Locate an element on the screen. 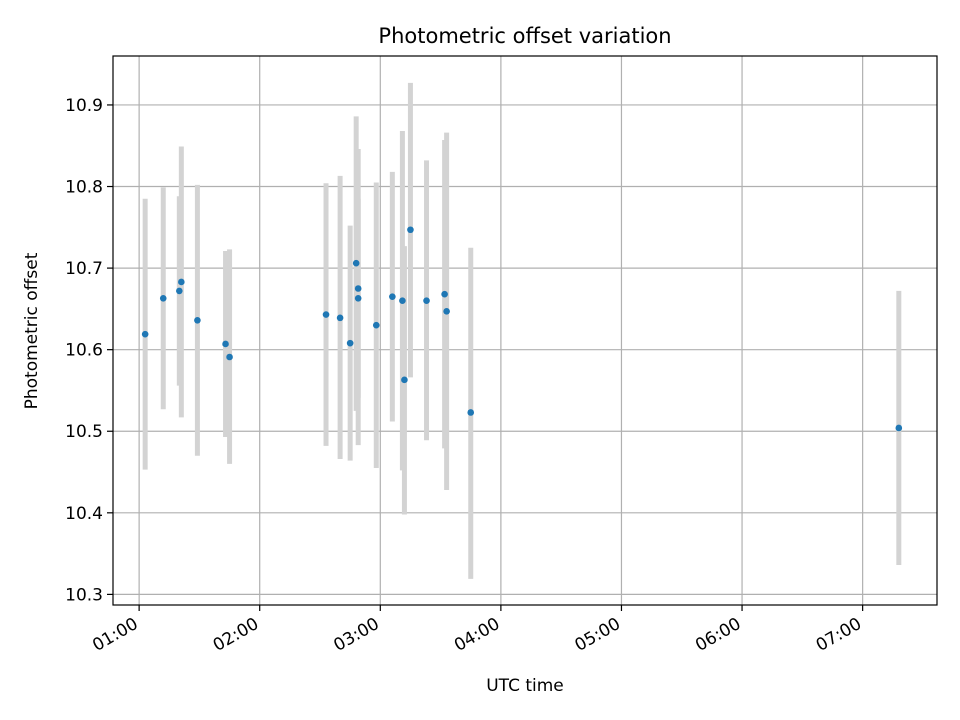  y-tick-label: 10.9 is located at coordinates (84, 106).